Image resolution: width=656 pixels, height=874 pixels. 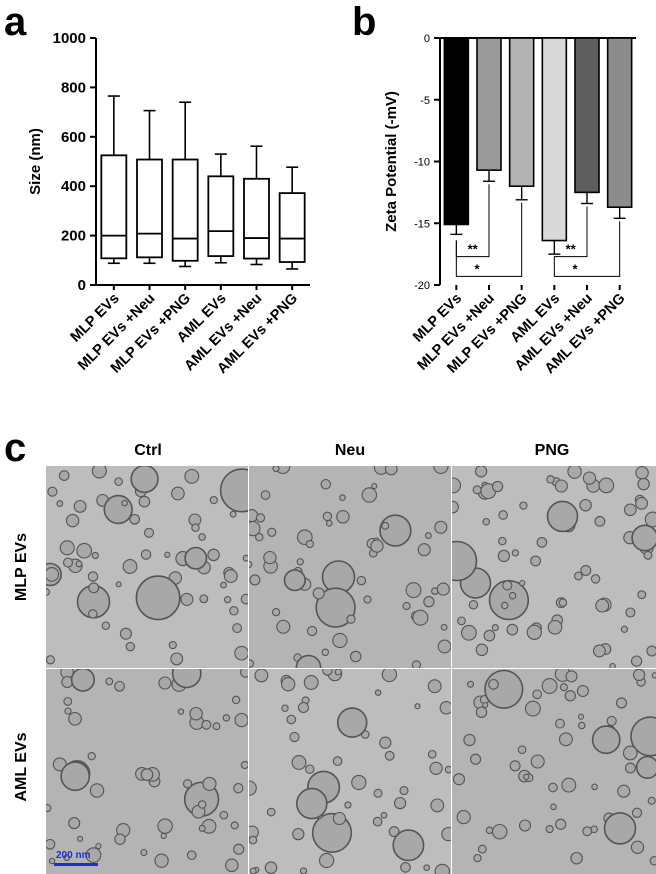 I want to click on micrograph-aml-neu, so click(x=350, y=771).